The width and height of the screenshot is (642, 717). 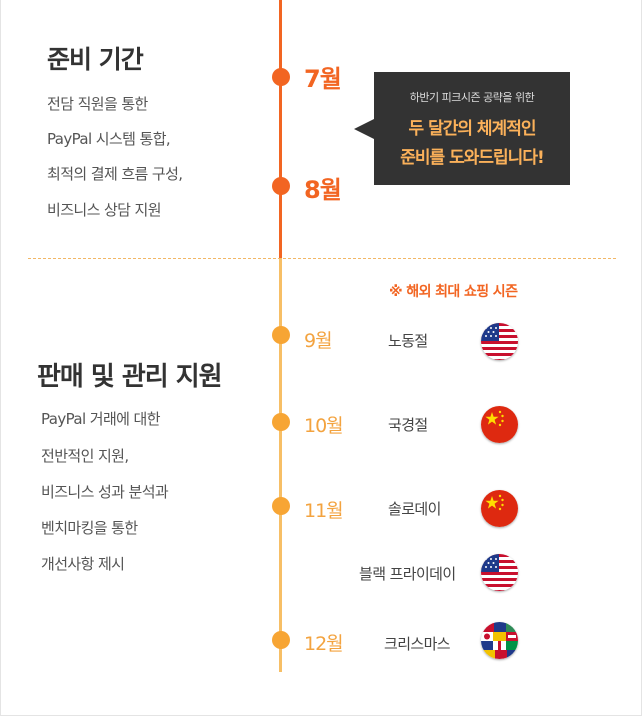 I want to click on sales-desc-line: 개선사항 제시, so click(x=83, y=564).